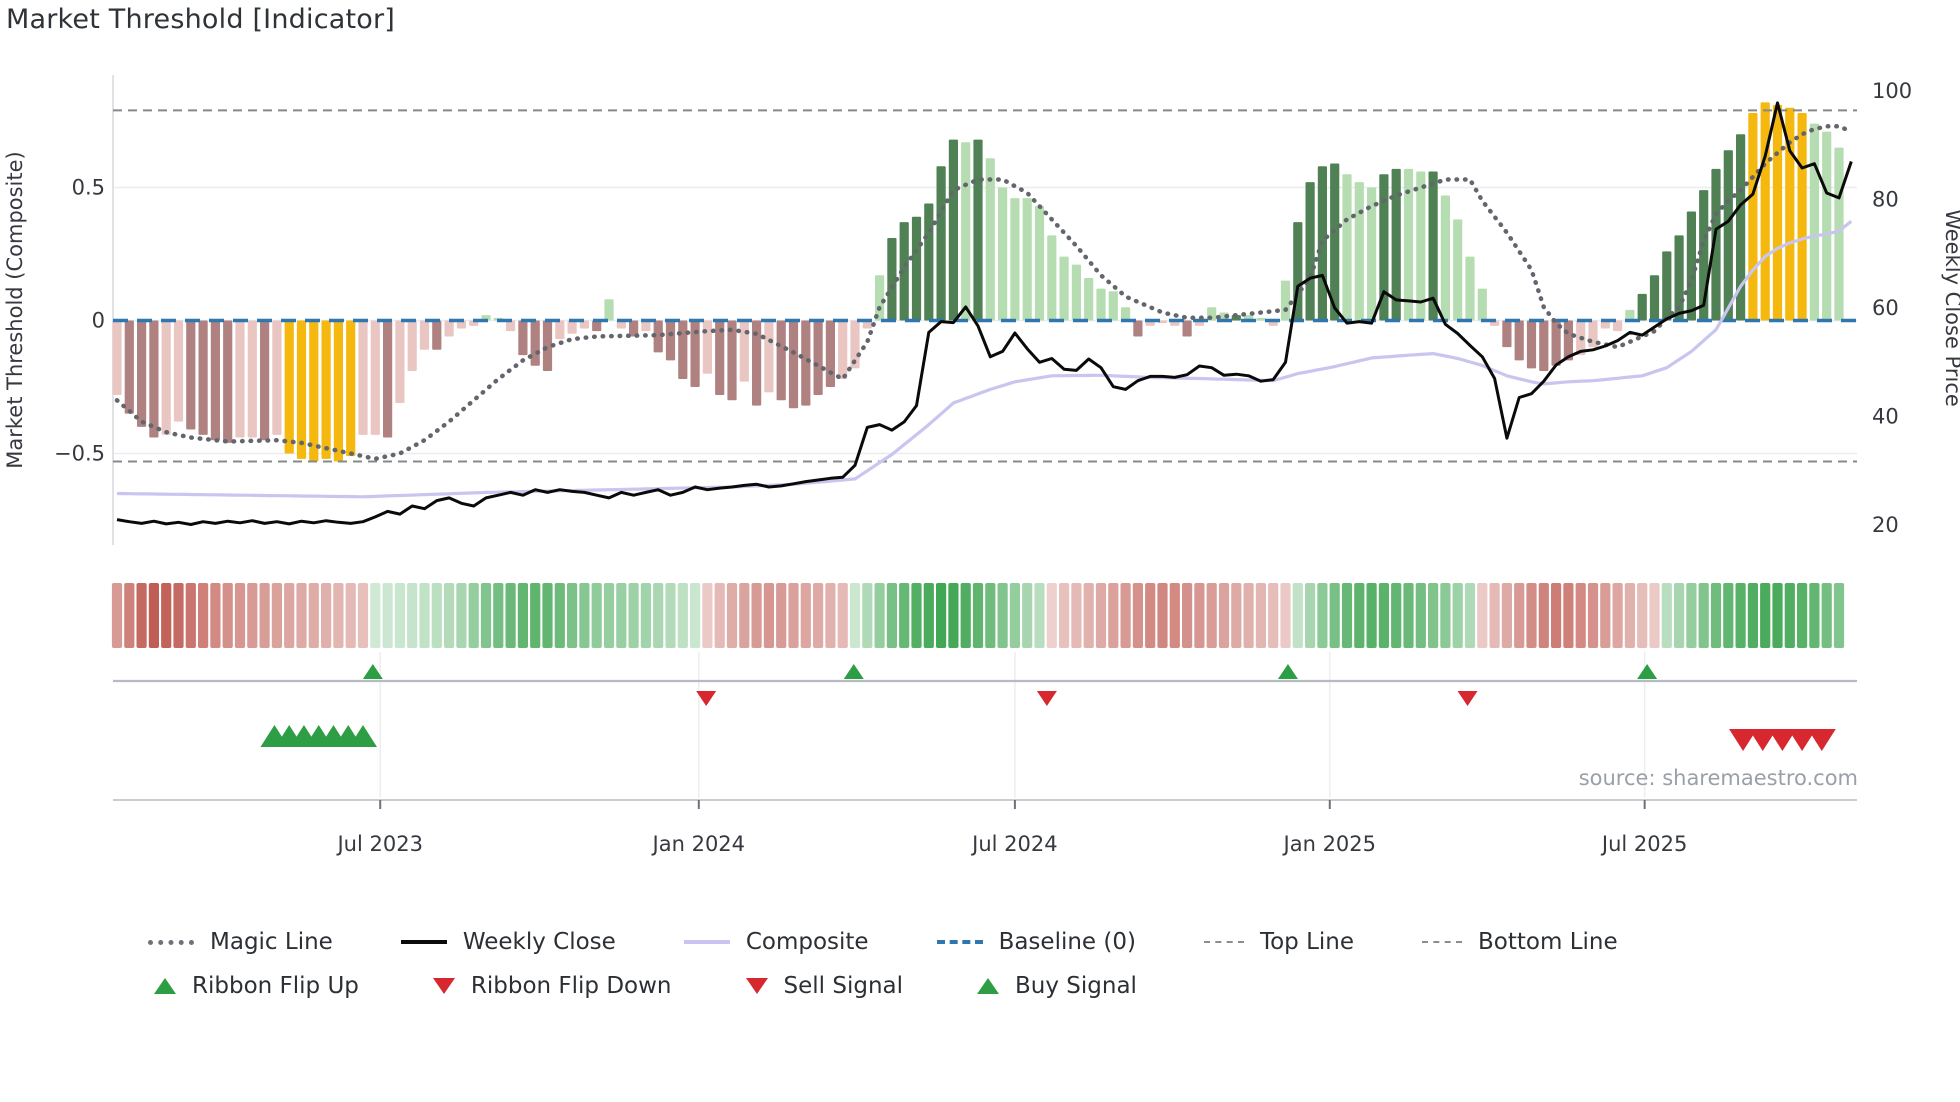 This screenshot has height=1102, width=1960. Describe the element at coordinates (1950, 308) in the screenshot. I see `right-axis-title: Weekly Close Price` at that location.